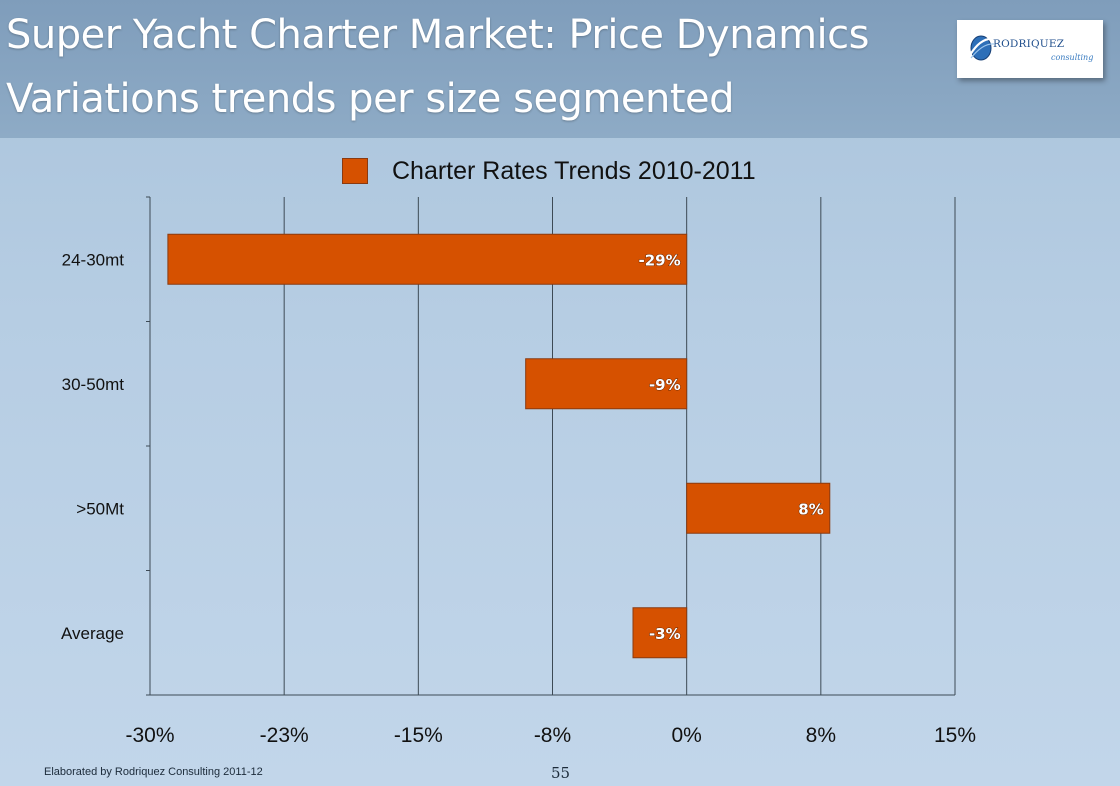 This screenshot has width=1120, height=786. Describe the element at coordinates (93, 259) in the screenshot. I see `category-label: 24-30mt` at that location.